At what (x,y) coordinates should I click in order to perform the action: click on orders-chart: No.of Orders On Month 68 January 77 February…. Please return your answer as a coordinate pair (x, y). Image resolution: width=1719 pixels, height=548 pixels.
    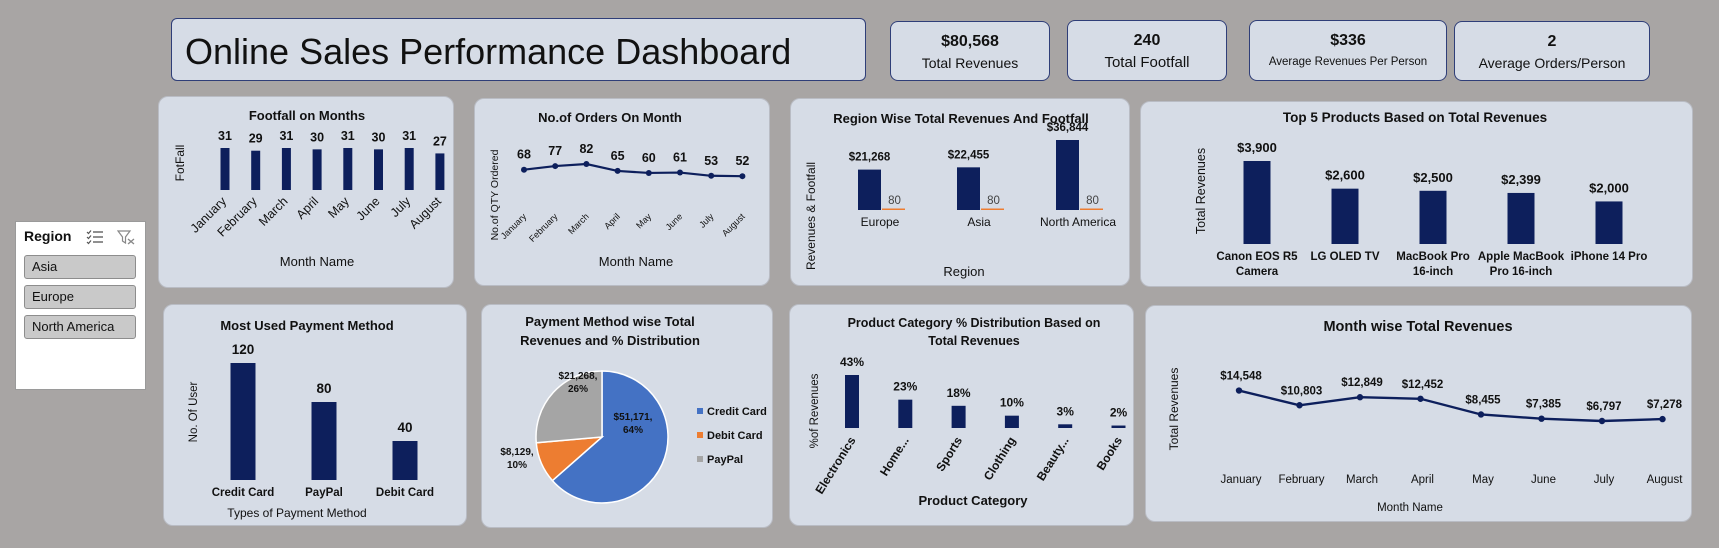
    Looking at the image, I should click on (619, 189).